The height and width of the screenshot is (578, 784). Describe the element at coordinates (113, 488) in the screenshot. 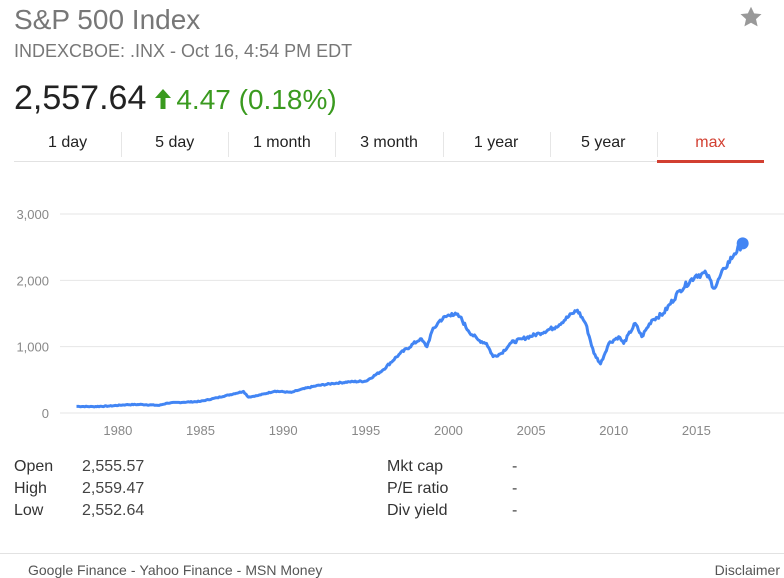

I see `stat-value: 2,559.47` at that location.